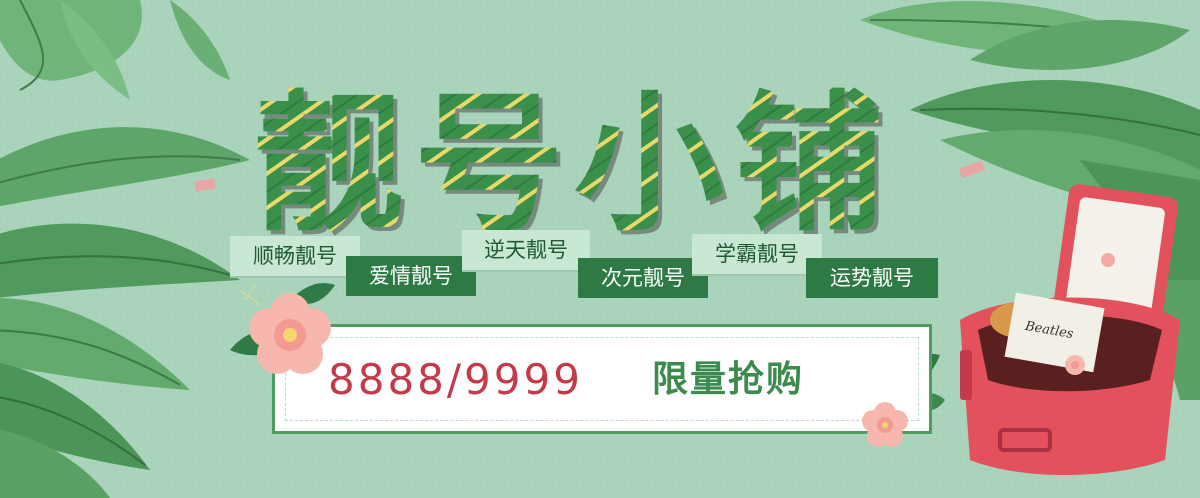 The image size is (1200, 498). What do you see at coordinates (455, 379) in the screenshot?
I see `promo-number: 8888/9999` at bounding box center [455, 379].